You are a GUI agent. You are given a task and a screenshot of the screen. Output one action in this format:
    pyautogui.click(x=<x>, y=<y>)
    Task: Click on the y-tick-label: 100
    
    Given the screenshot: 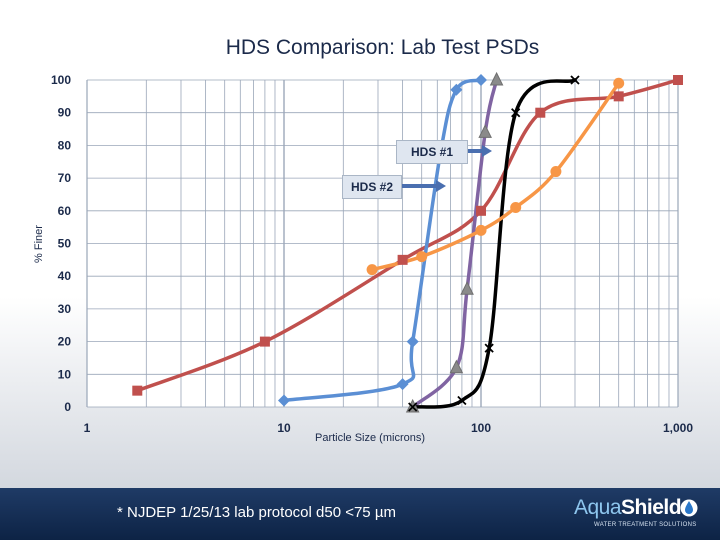 What is the action you would take?
    pyautogui.click(x=61, y=80)
    